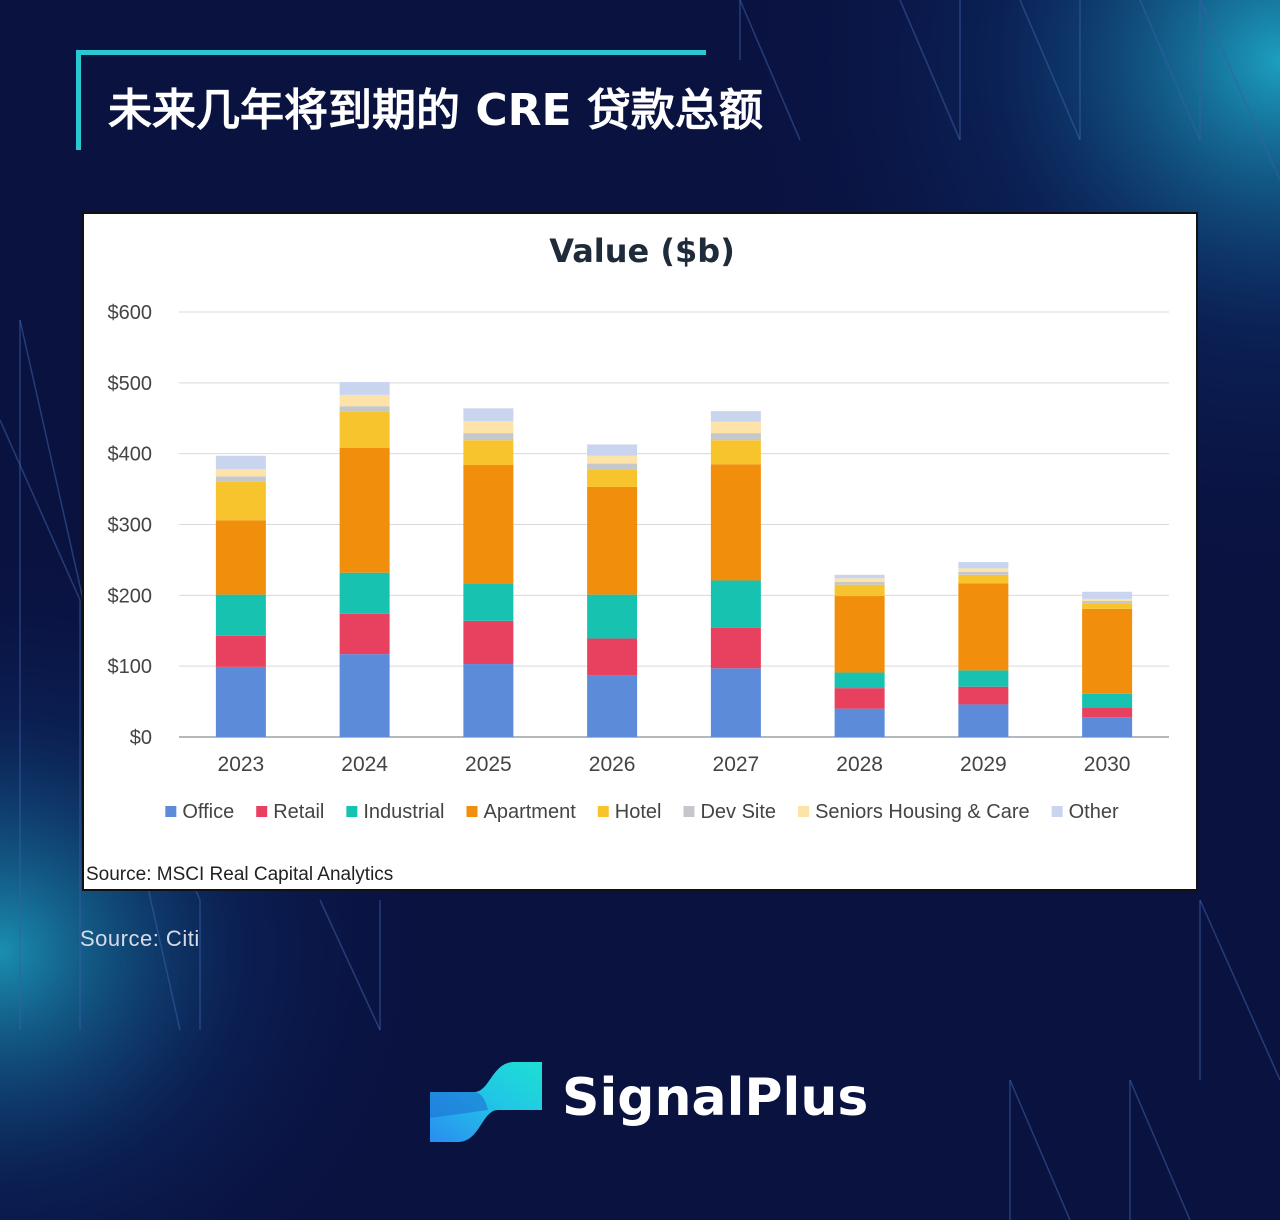 This screenshot has height=1220, width=1280. What do you see at coordinates (983, 764) in the screenshot?
I see `x-tick-label: 2029` at bounding box center [983, 764].